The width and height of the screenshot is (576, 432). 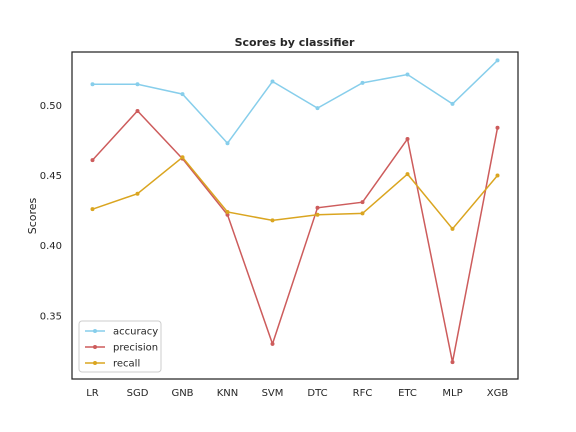 What do you see at coordinates (273, 393) in the screenshot?
I see `x-tick-label: SVM` at bounding box center [273, 393].